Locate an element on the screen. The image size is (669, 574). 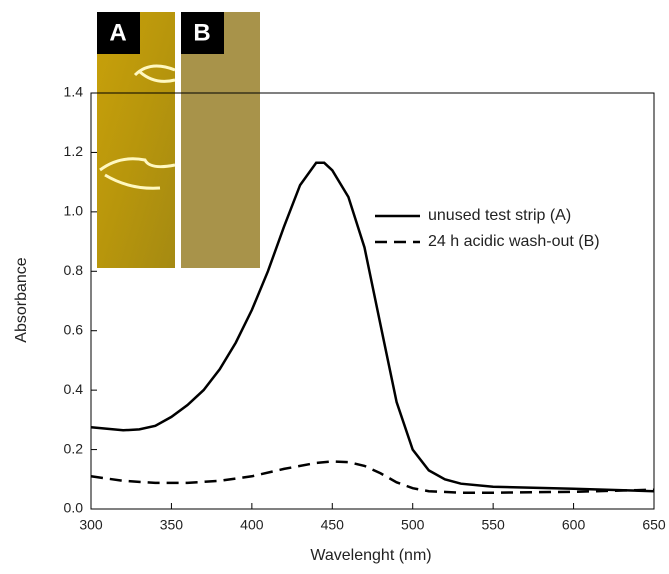
y-tick-label: 0.2 is located at coordinates (74, 448).